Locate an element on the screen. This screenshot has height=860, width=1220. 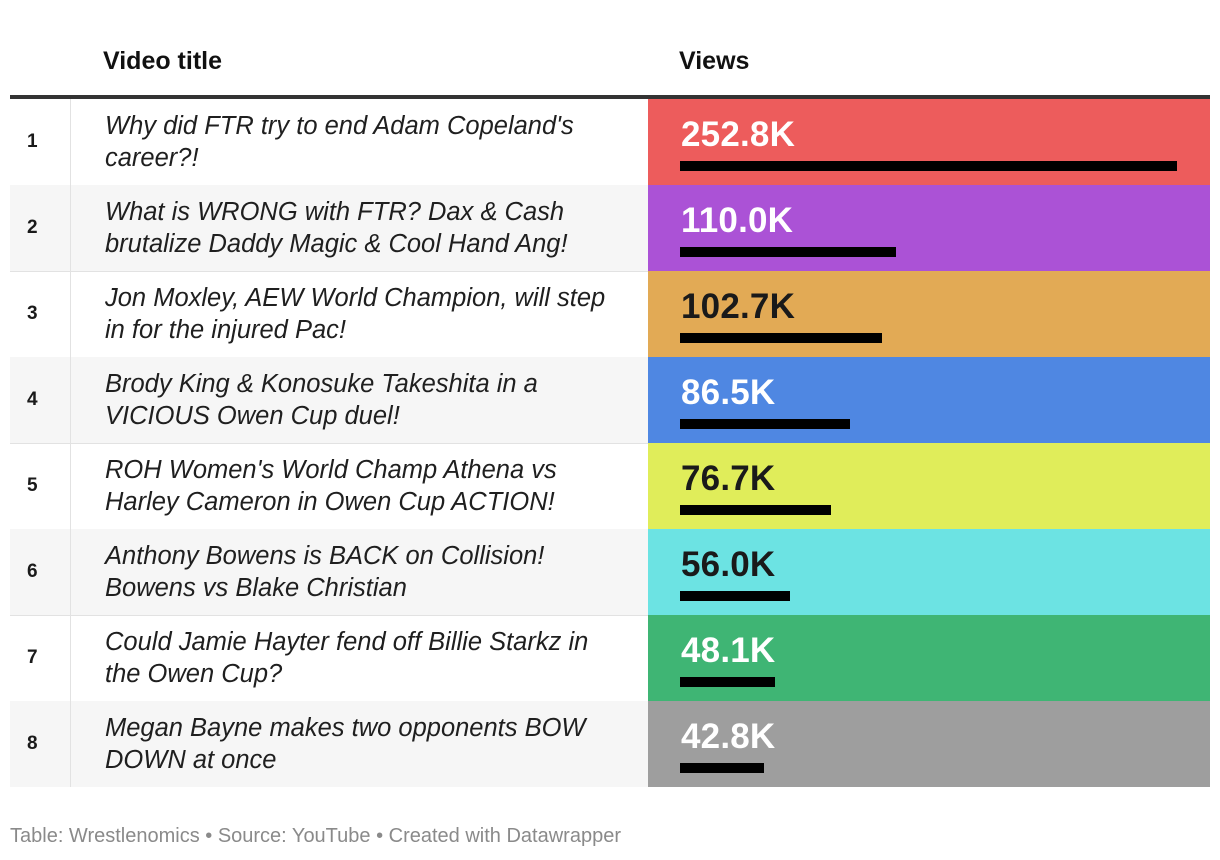
views-value: 48.1K is located at coordinates (728, 650).